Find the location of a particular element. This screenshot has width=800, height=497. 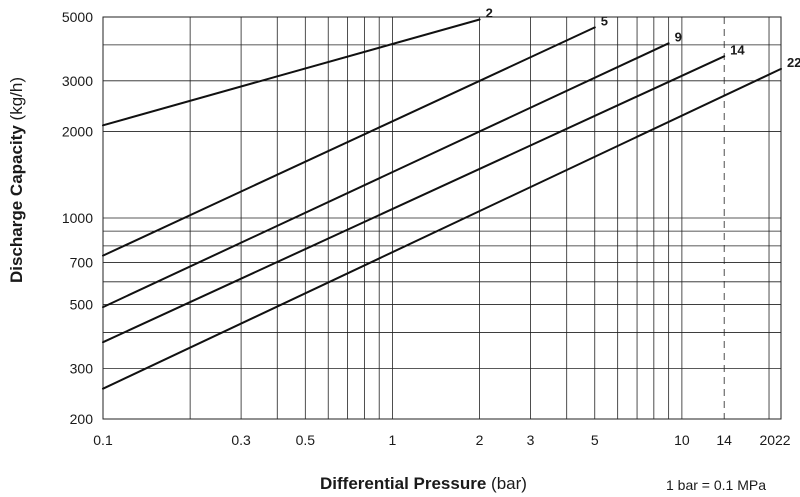

unit-note: 1 bar = 0.1 MPa is located at coordinates (716, 485).